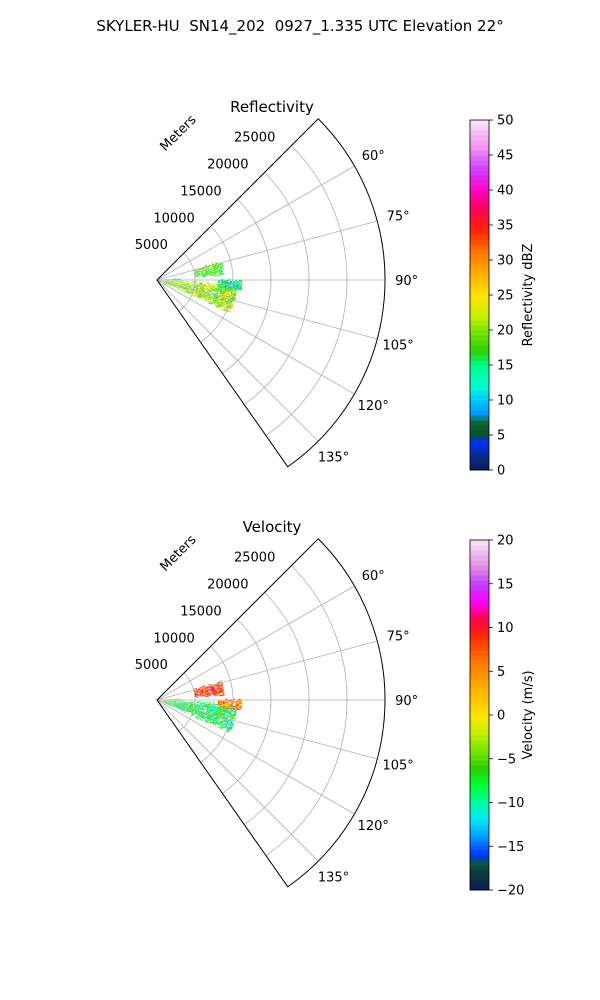 The height and width of the screenshot is (1000, 600). Describe the element at coordinates (397, 766) in the screenshot. I see `azimuth-tick-label: 105°` at that location.